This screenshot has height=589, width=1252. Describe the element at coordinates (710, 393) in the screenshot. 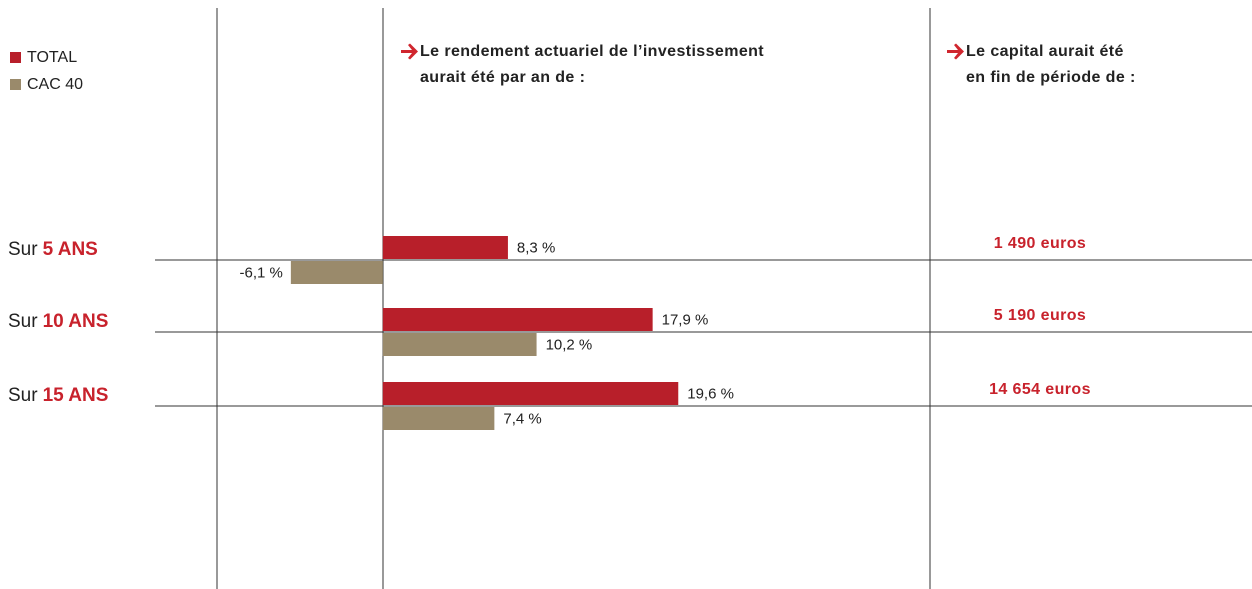

I see `value-label: 19,6 %` at that location.